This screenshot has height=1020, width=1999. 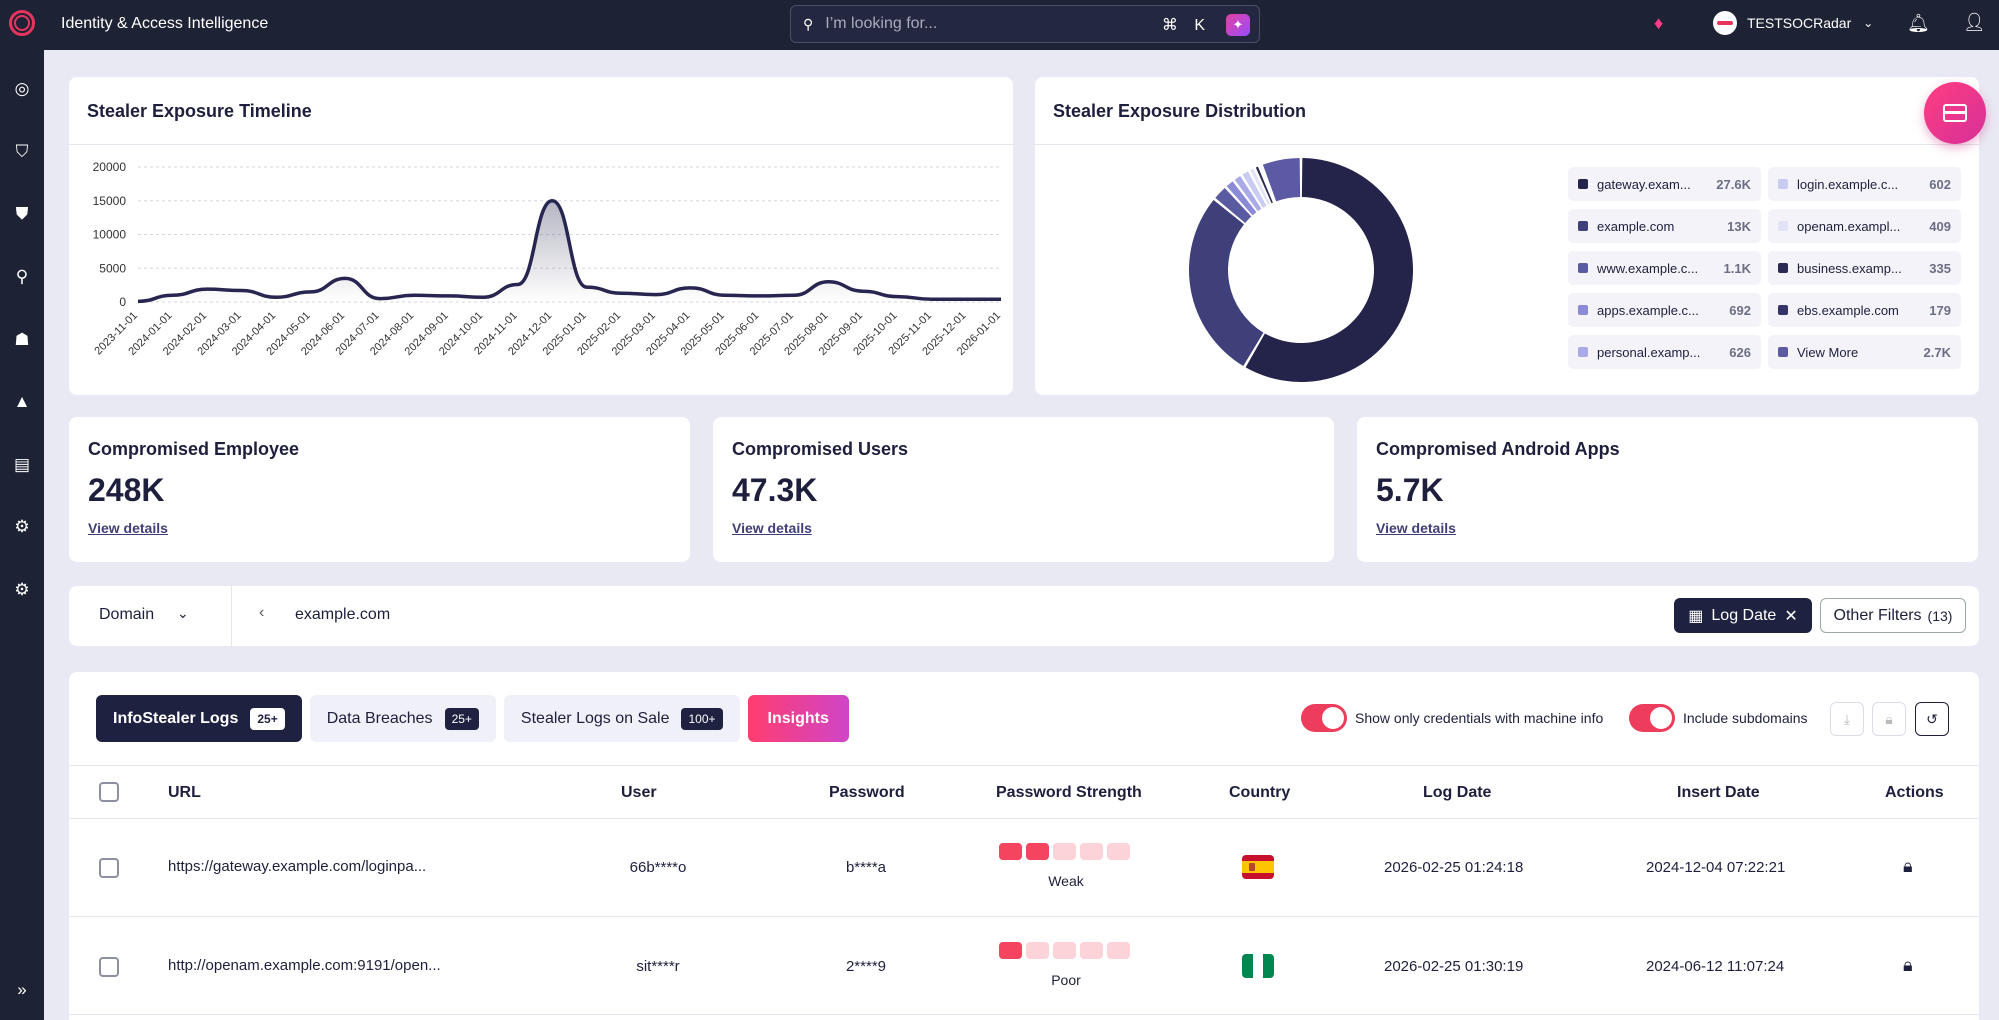 I want to click on search-shortcut: ⌘ K, so click(x=1186, y=25).